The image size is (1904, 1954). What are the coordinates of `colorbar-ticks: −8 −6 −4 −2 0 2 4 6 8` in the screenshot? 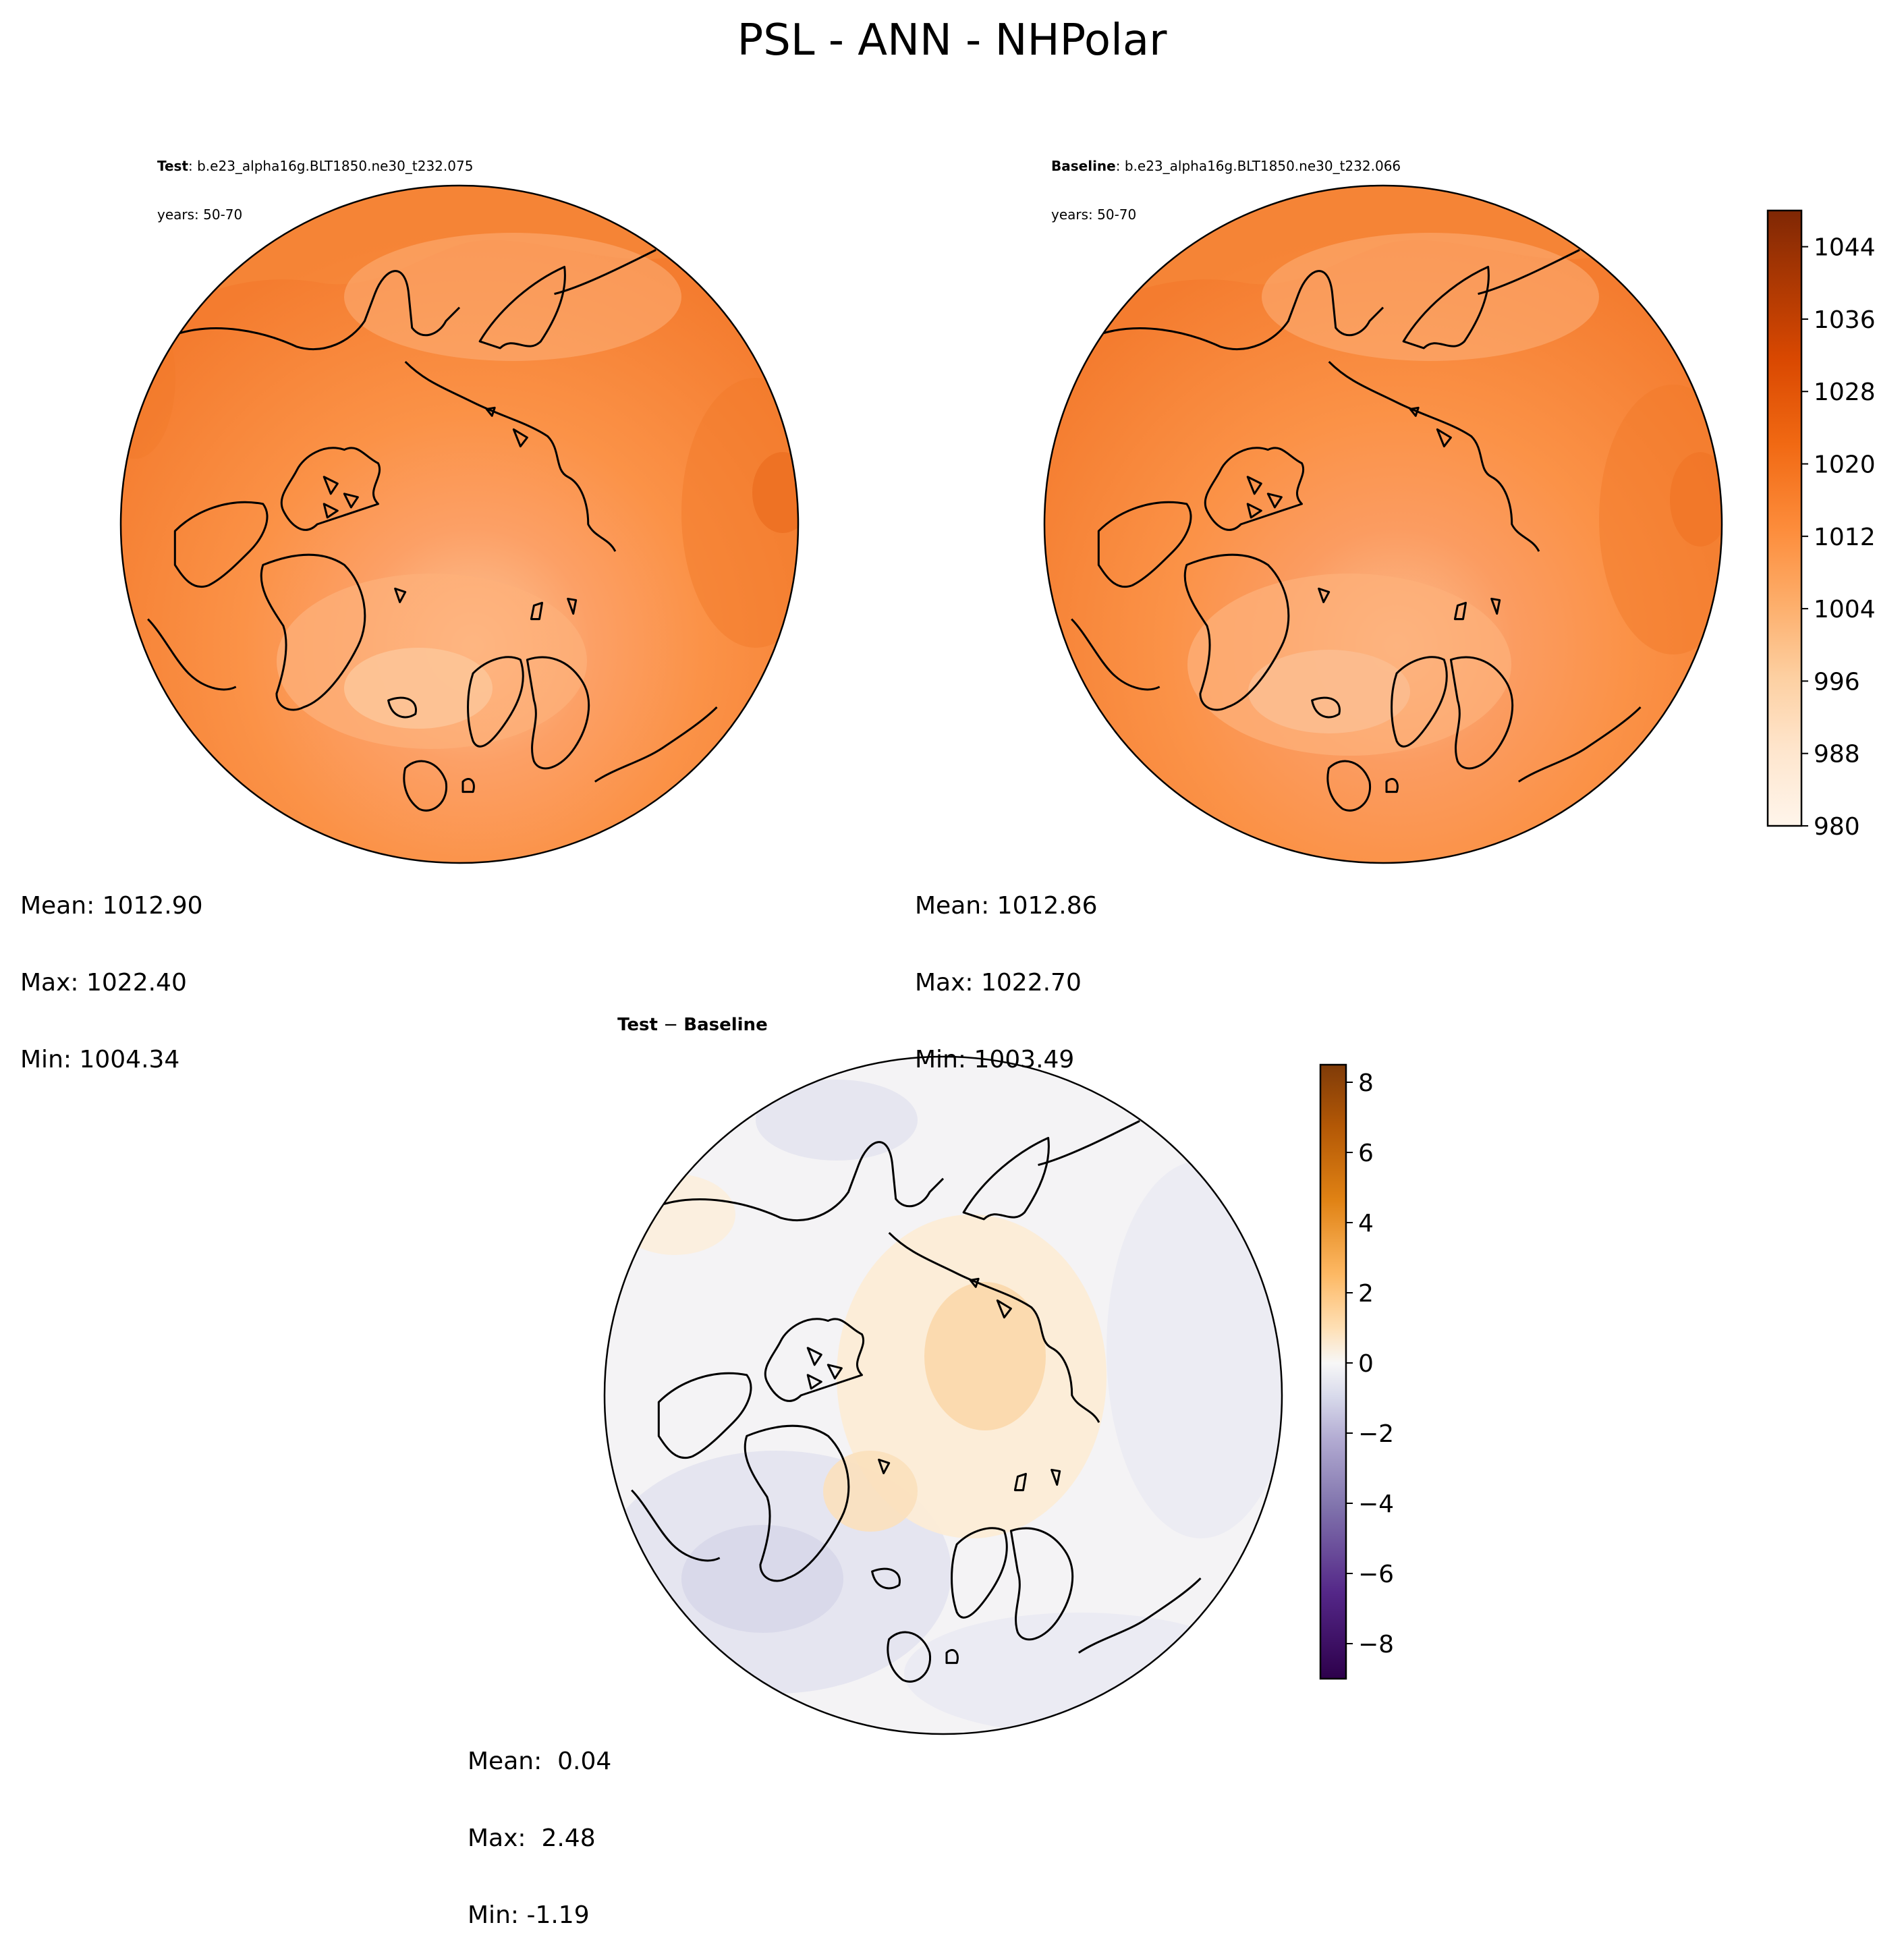 It's located at (1370, 1363).